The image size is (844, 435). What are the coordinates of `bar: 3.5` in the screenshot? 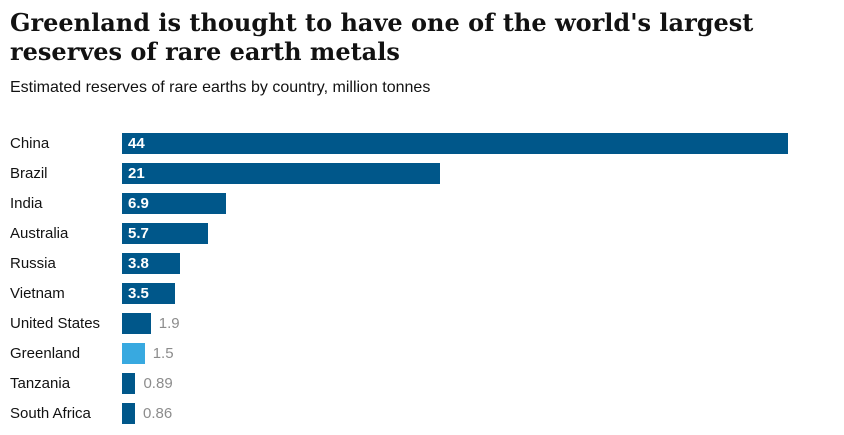 It's located at (148, 294).